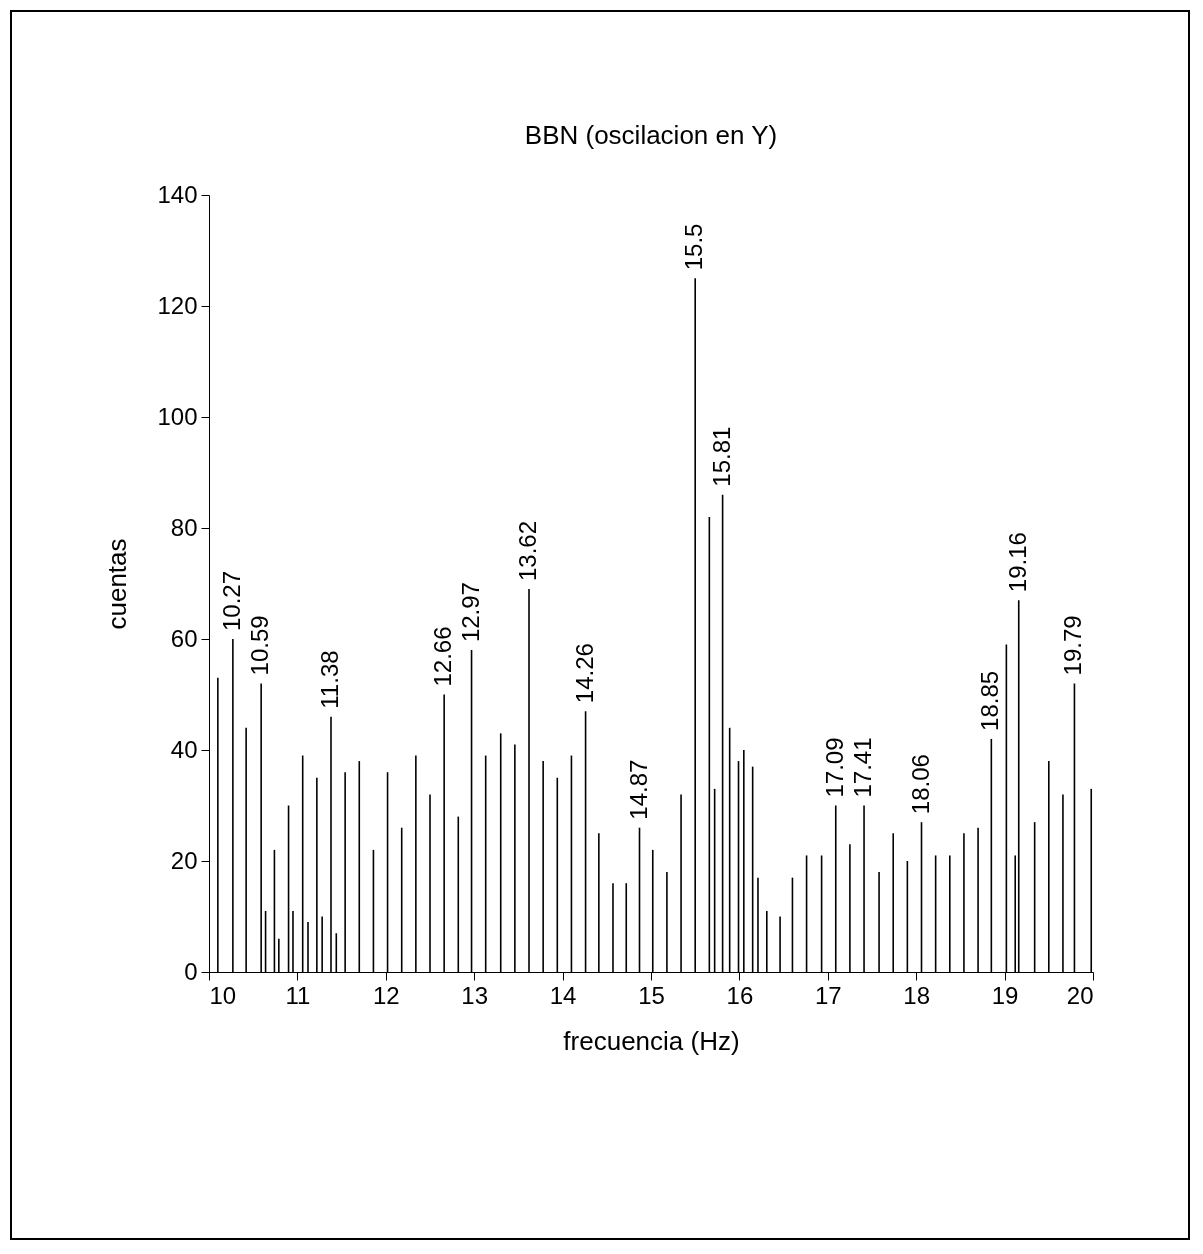 The height and width of the screenshot is (1254, 1203). What do you see at coordinates (117, 584) in the screenshot?
I see `y-axis-title: cuentas` at bounding box center [117, 584].